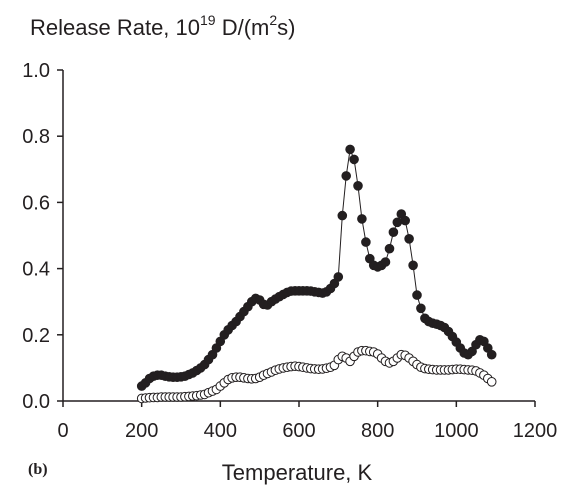  I want to click on y-tick-label: 0.6, so click(36, 203).